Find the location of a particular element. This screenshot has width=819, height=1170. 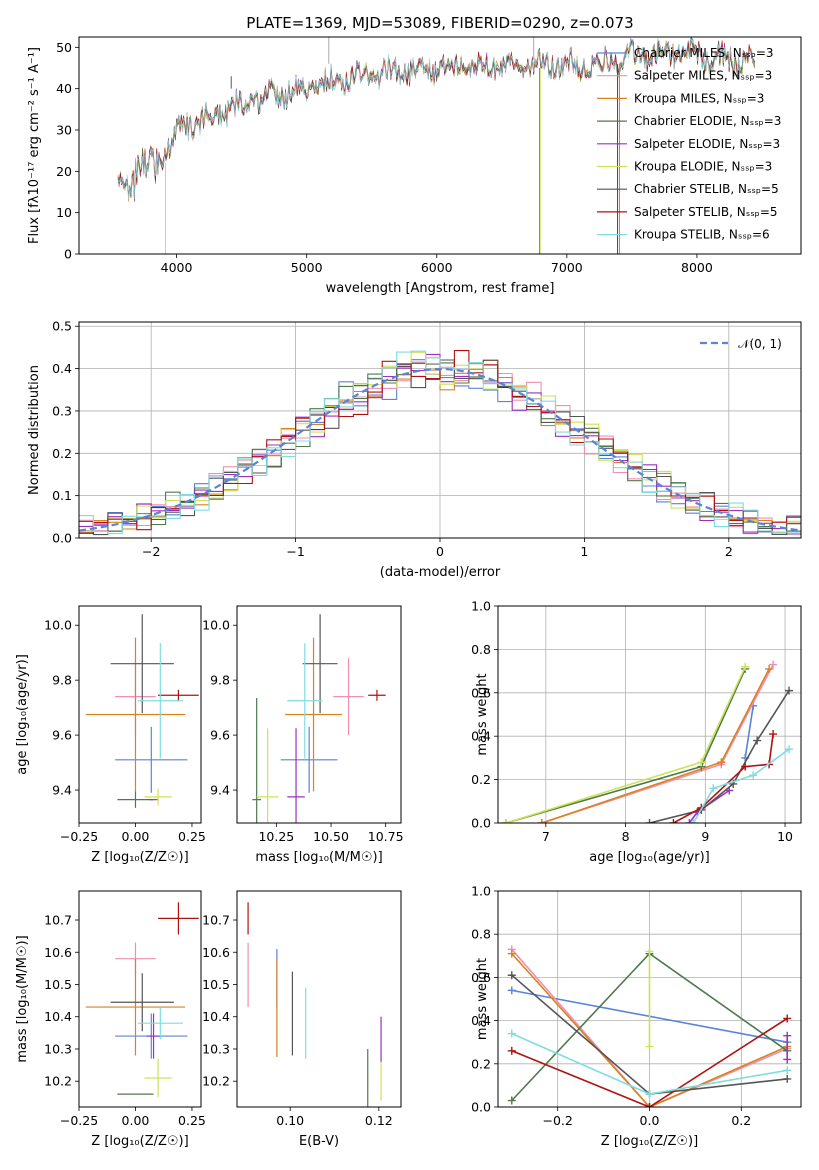

y-tick-label: 10.2 is located at coordinates (216, 1081).